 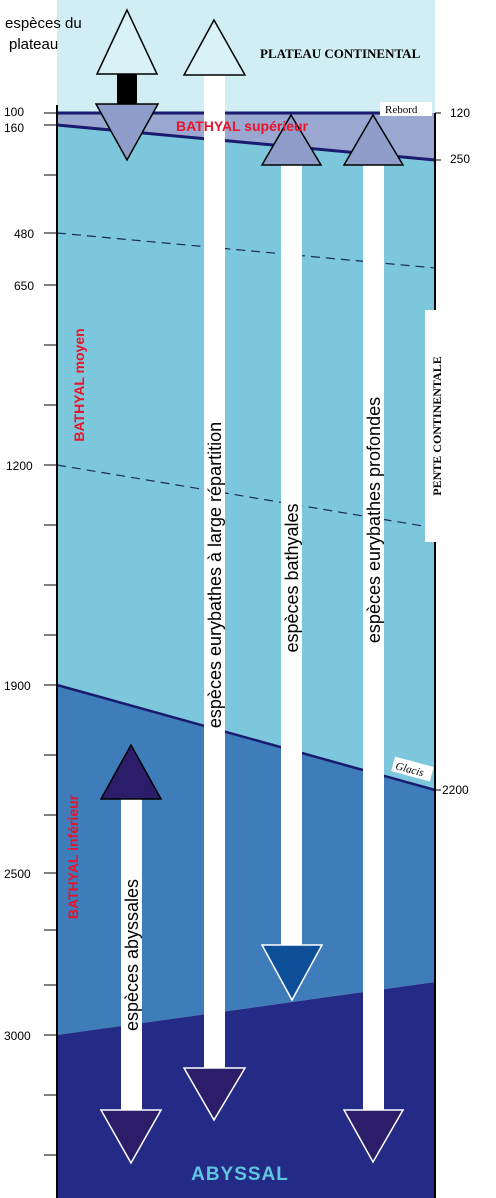 I want to click on continental-rise-label-bg, so click(x=412, y=769).